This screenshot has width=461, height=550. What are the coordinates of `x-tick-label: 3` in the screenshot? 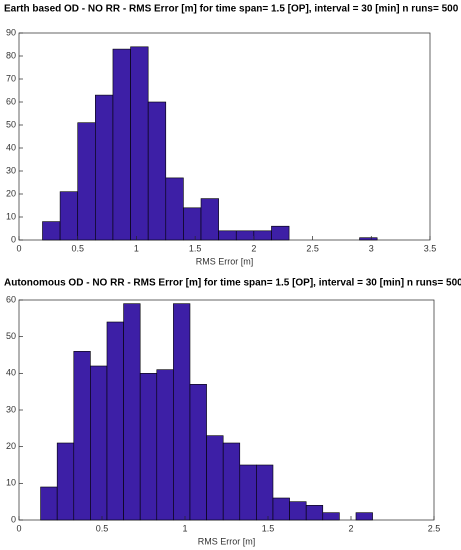 It's located at (371, 248).